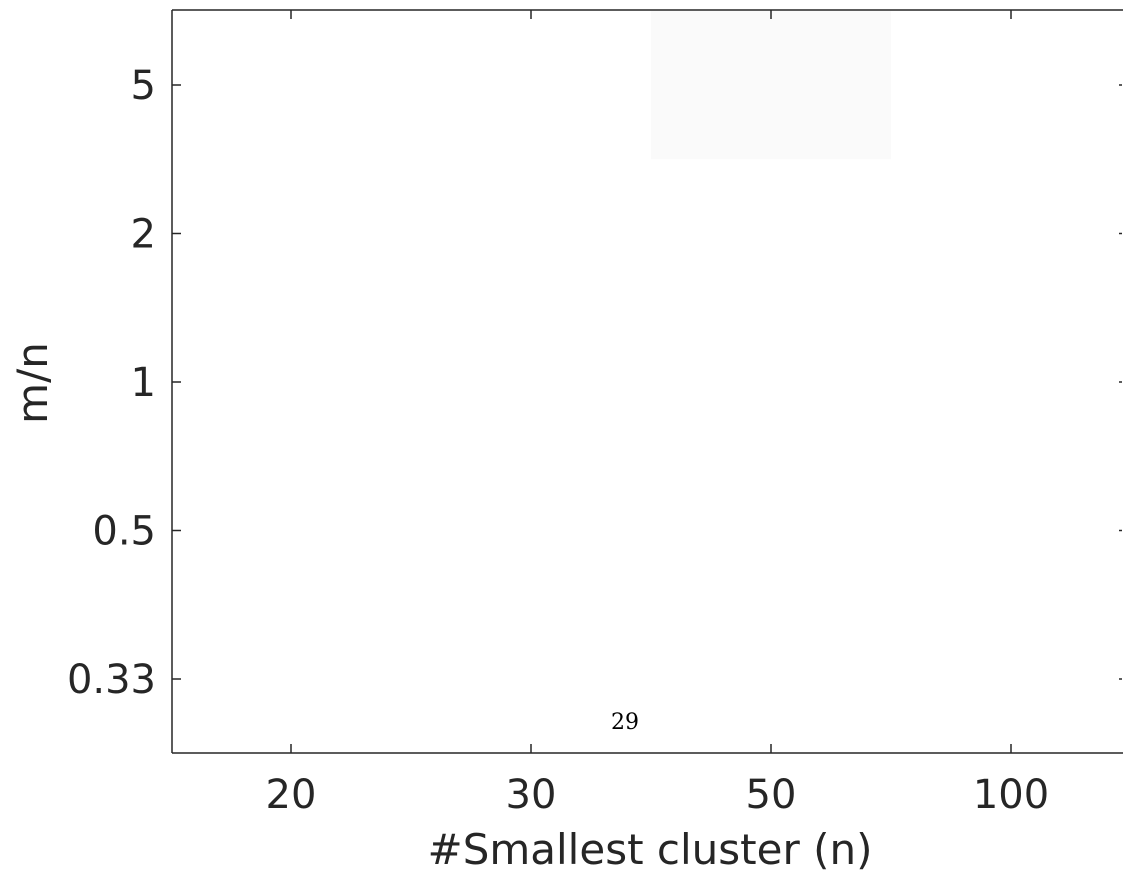  What do you see at coordinates (1011, 795) in the screenshot?
I see `x-tick-label: 100` at bounding box center [1011, 795].